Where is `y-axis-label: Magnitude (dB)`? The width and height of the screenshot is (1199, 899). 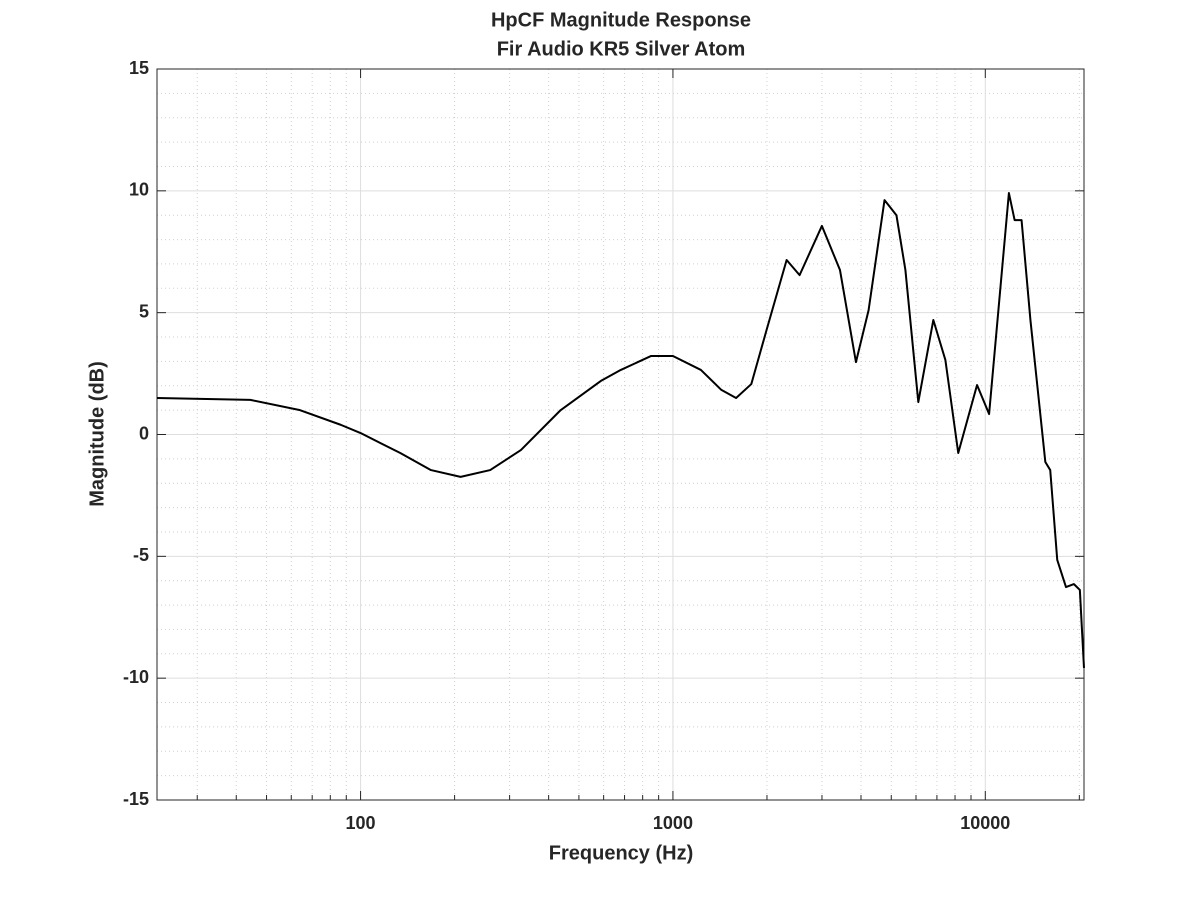 y-axis-label: Magnitude (dB) is located at coordinates (97, 434).